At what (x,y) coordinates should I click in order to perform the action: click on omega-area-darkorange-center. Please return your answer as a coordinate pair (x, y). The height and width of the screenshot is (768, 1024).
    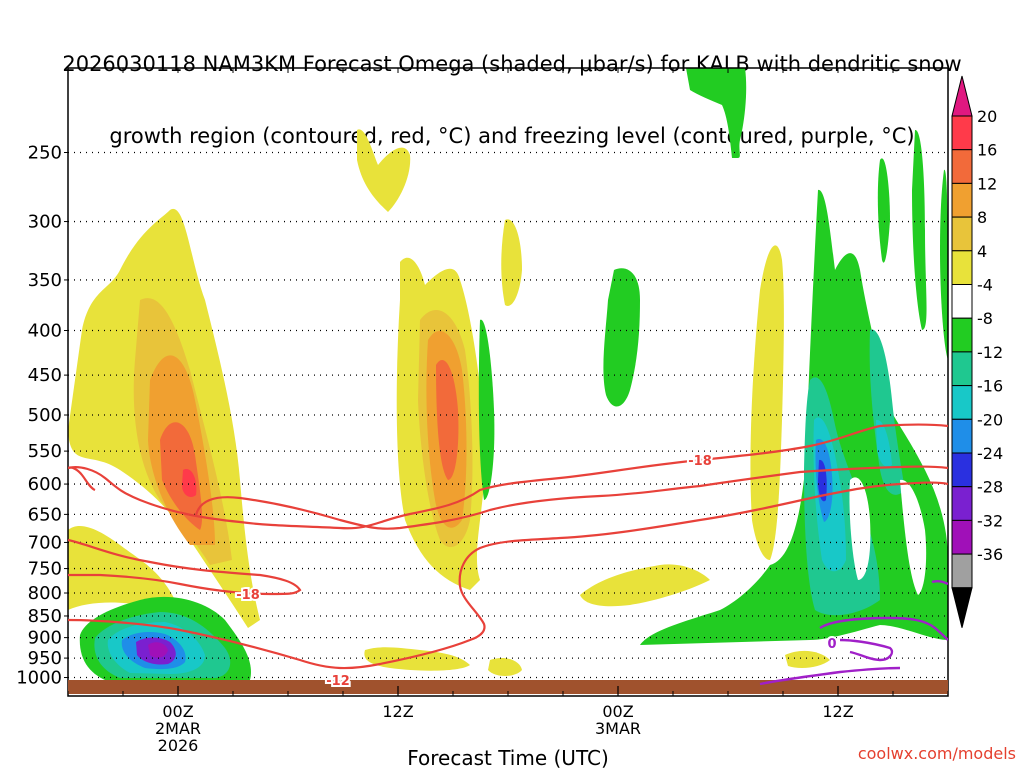
    Looking at the image, I should click on (447, 420).